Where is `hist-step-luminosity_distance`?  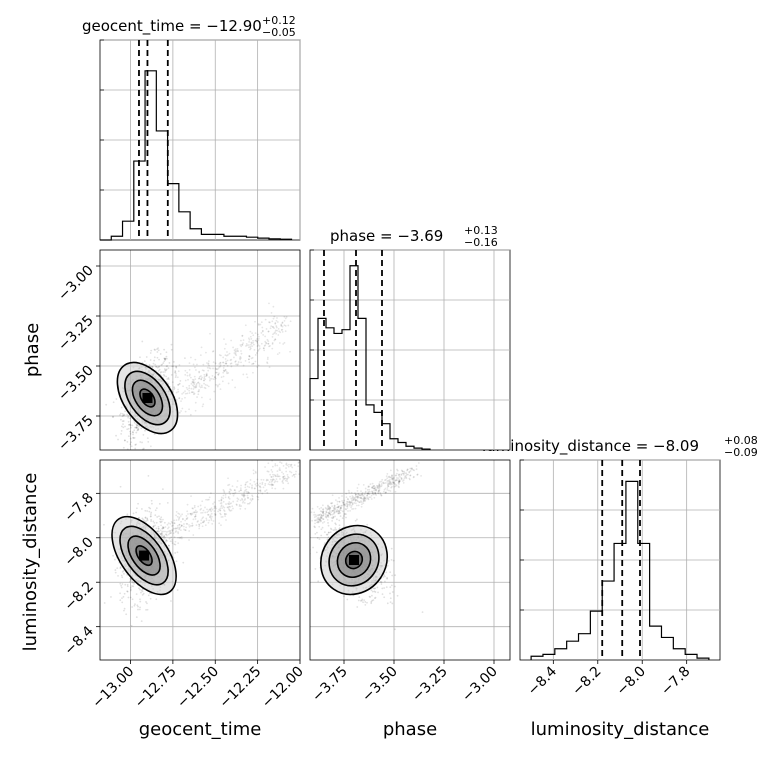
hist-step-luminosity_distance is located at coordinates (620, 570).